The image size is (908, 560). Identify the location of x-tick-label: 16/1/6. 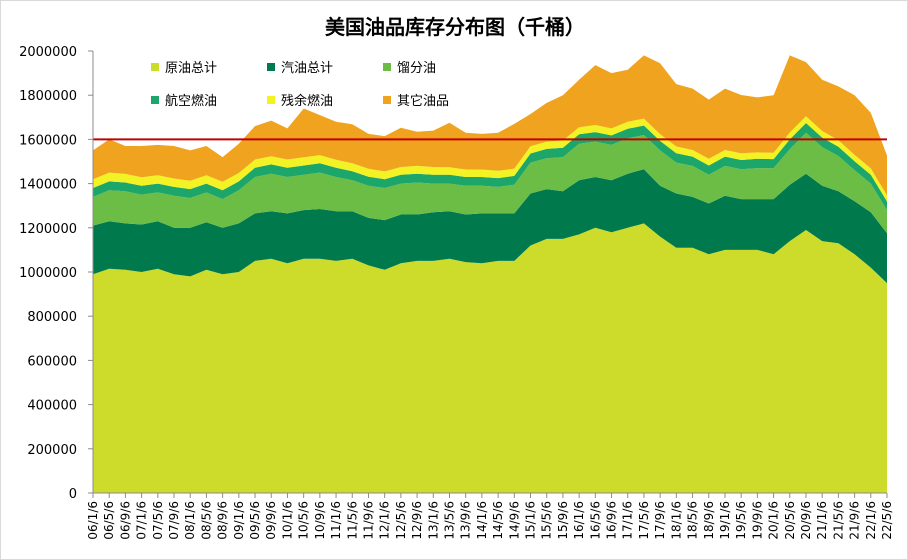
(579, 520).